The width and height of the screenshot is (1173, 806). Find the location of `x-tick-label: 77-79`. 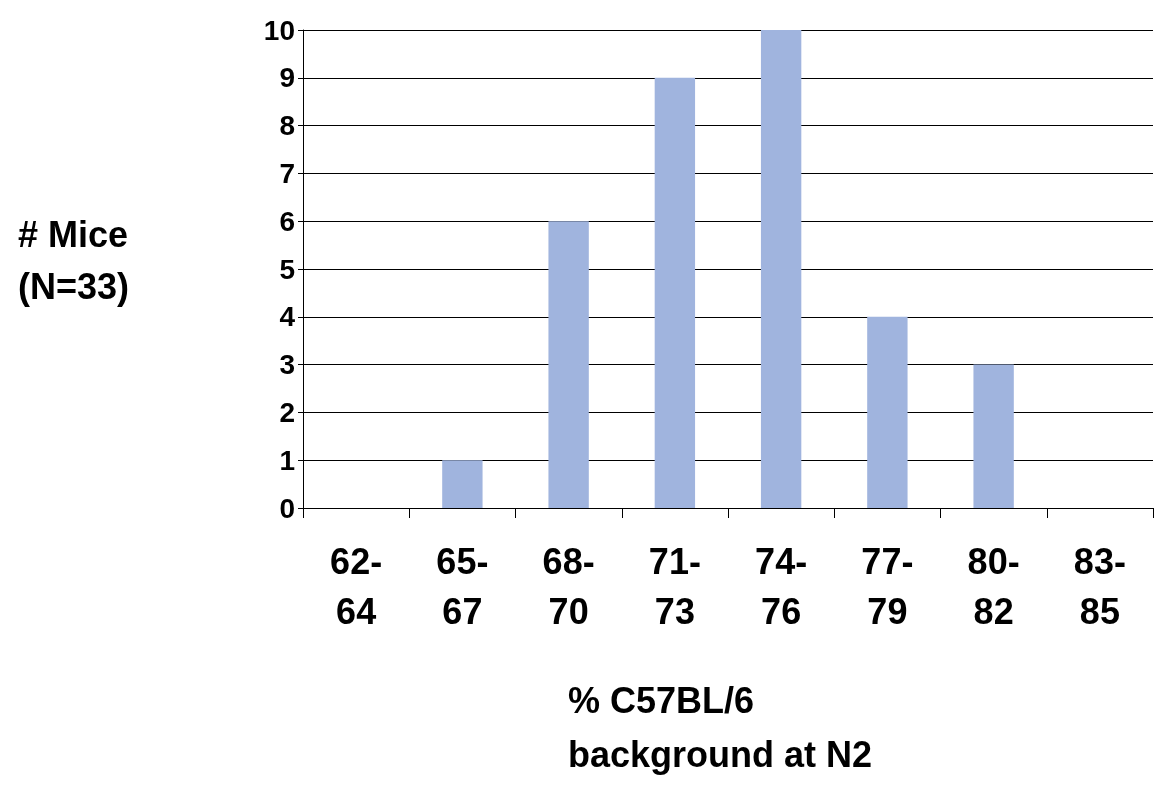

x-tick-label: 77-79 is located at coordinates (887, 586).